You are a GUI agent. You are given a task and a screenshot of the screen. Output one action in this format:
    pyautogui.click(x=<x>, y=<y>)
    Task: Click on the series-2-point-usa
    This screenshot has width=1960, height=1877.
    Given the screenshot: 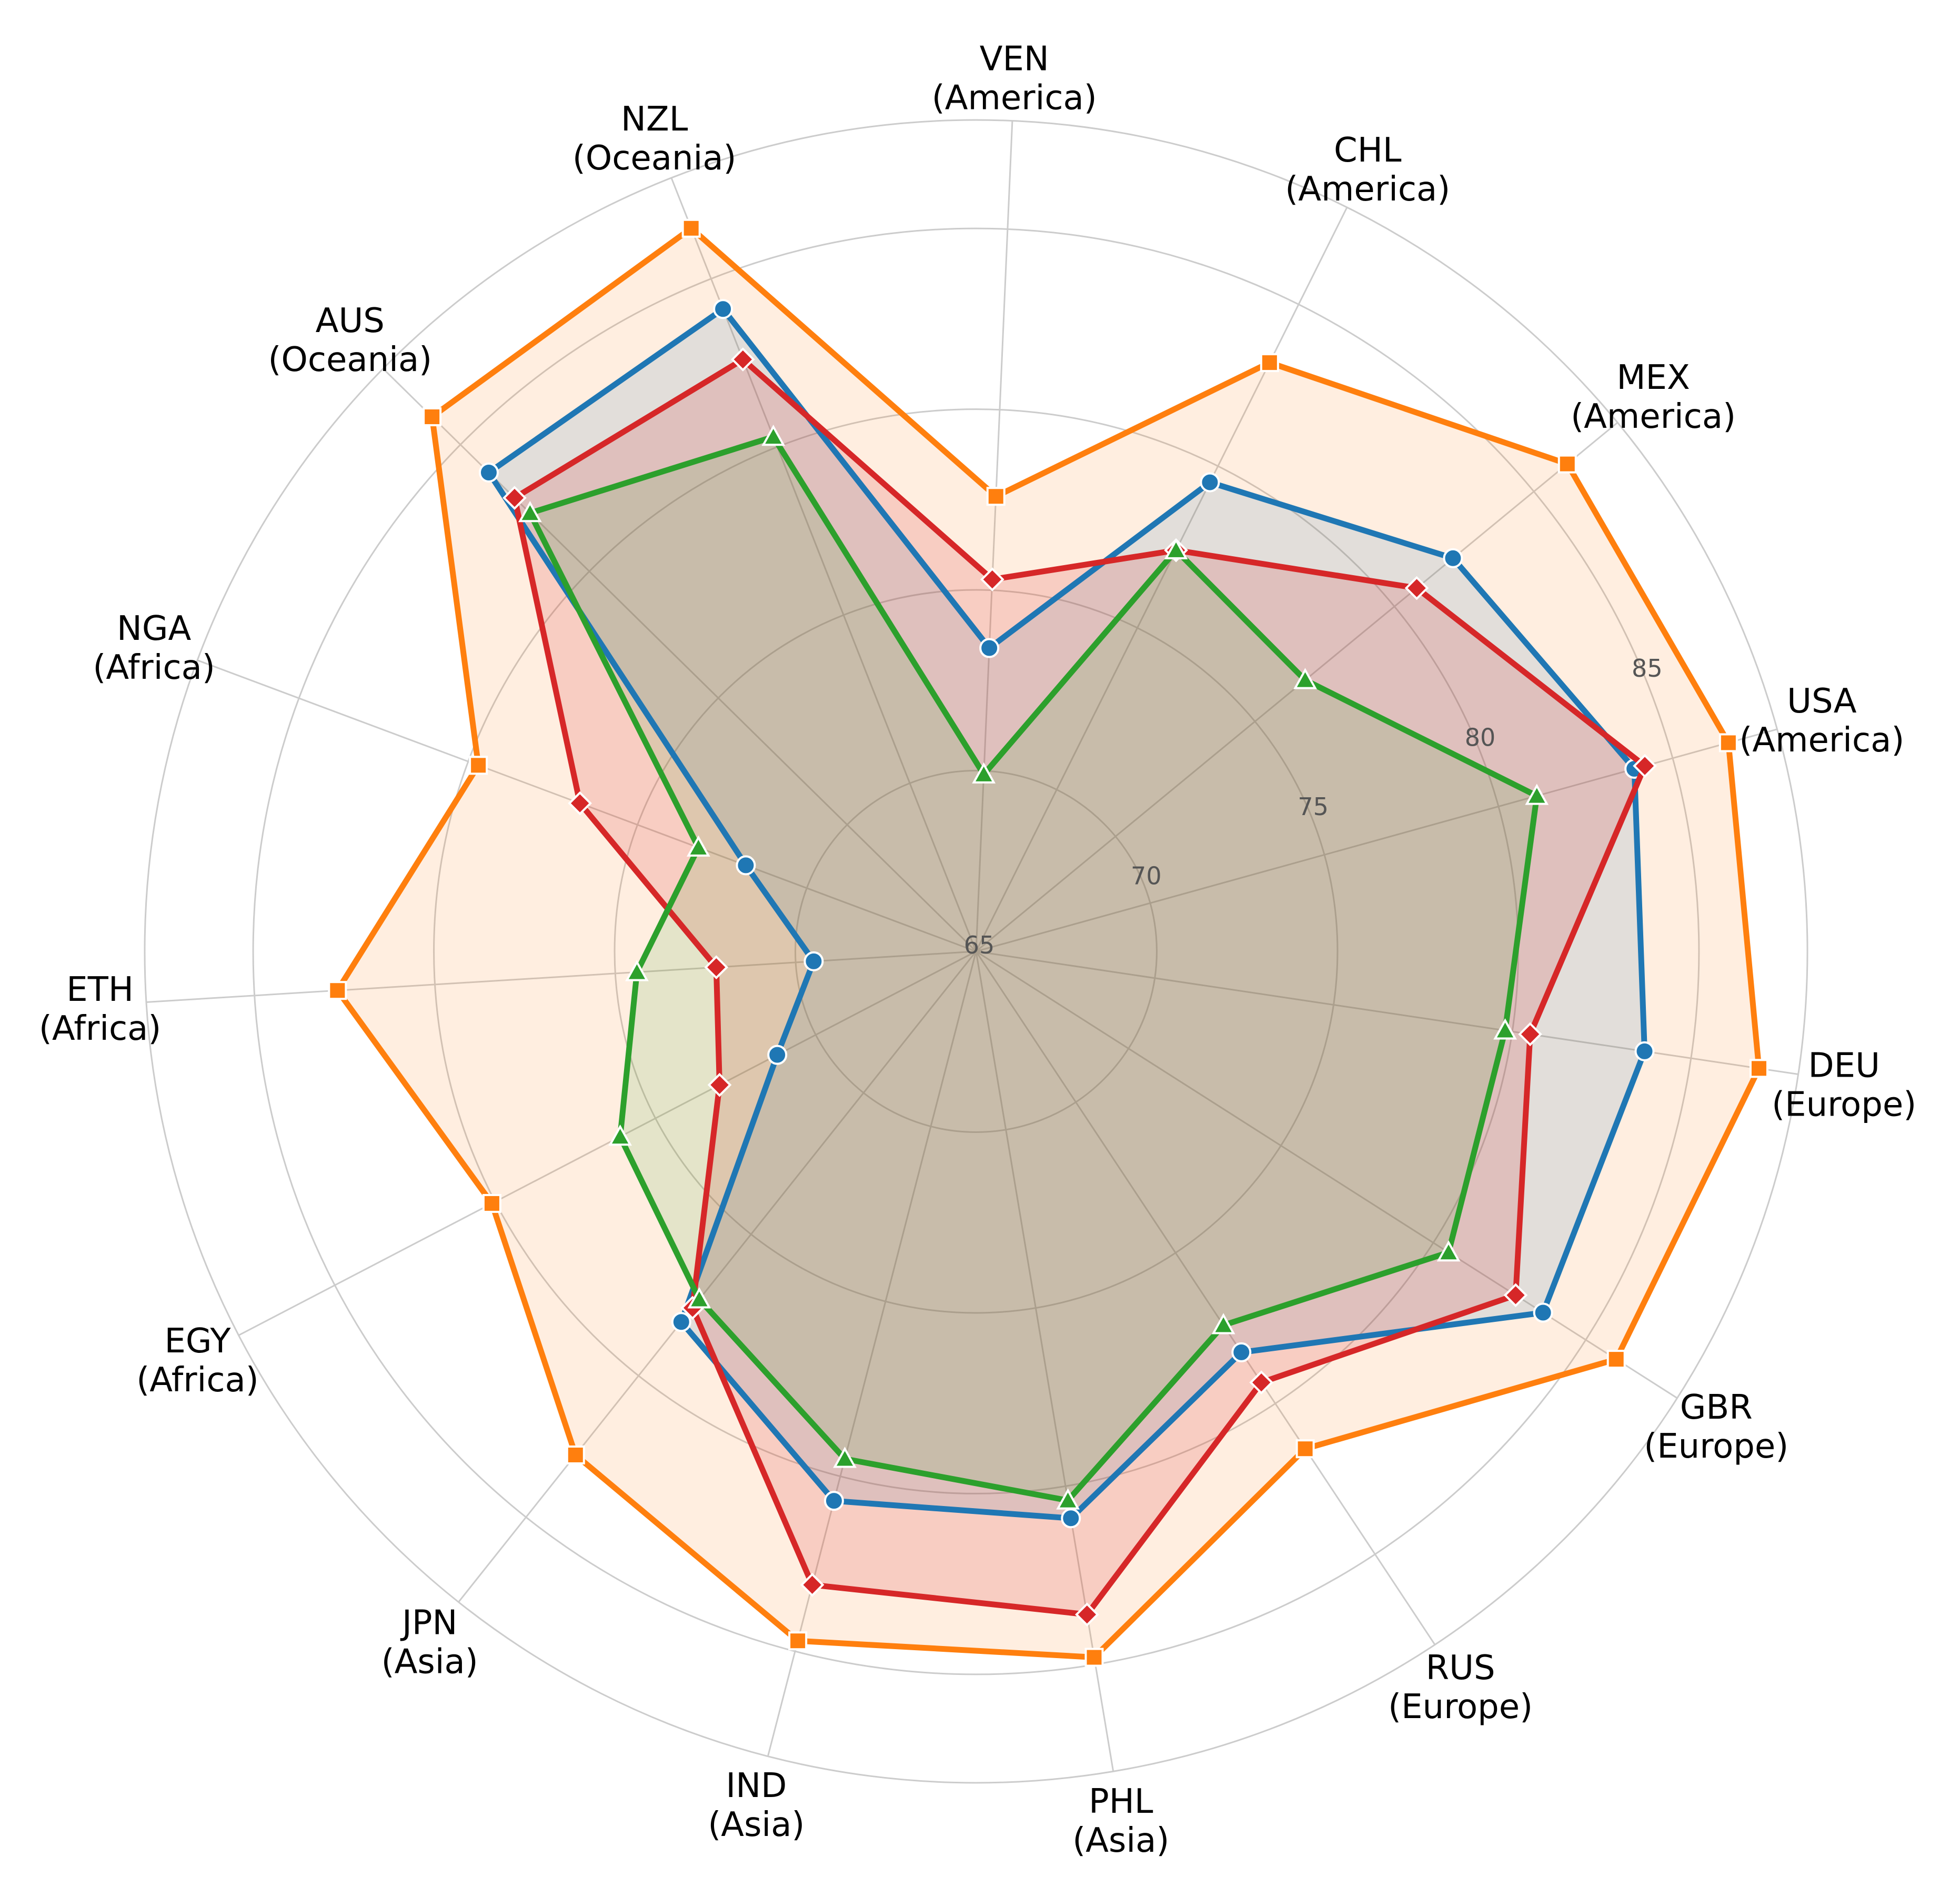 What is the action you would take?
    pyautogui.click(x=1645, y=766)
    